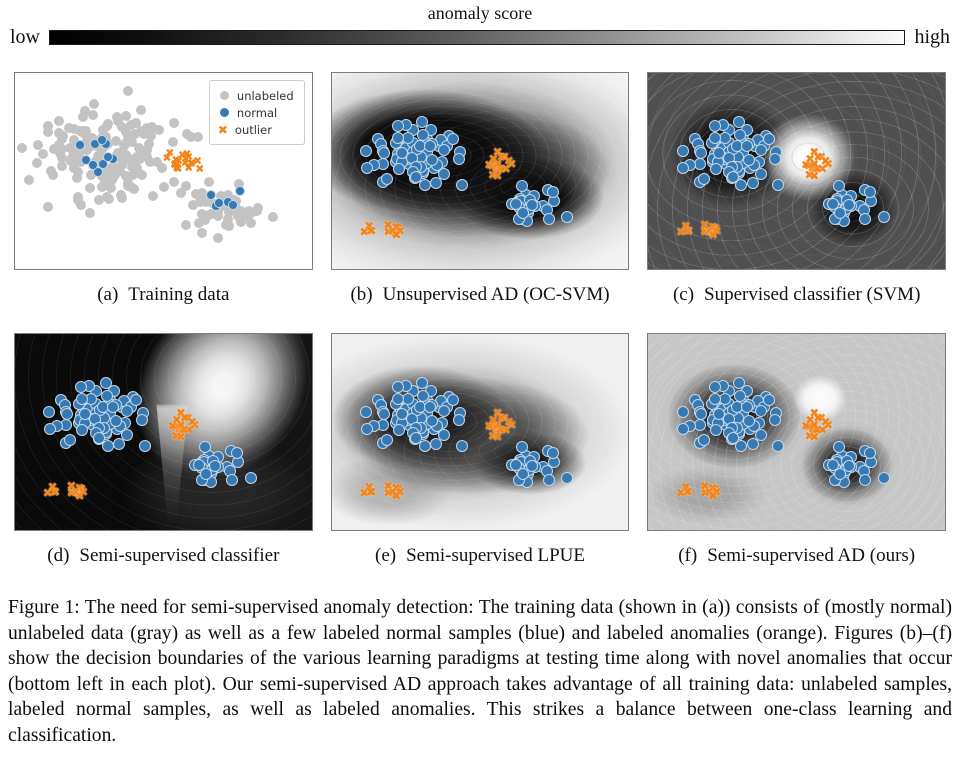  Describe the element at coordinates (480, 171) in the screenshot. I see `panel-unsupervised-ocsvm: ✖ ✖ ✖ ✖ ✖ ✖ ✖ ✖ ✖ ✖ ✖ ✖ ✖ ✖ ✖ ✖ ✖ ✖ ✖ ✖ ✖ ✖ ✖ ✖ ✖ ✖ ✖ ✖ ✖` at that location.